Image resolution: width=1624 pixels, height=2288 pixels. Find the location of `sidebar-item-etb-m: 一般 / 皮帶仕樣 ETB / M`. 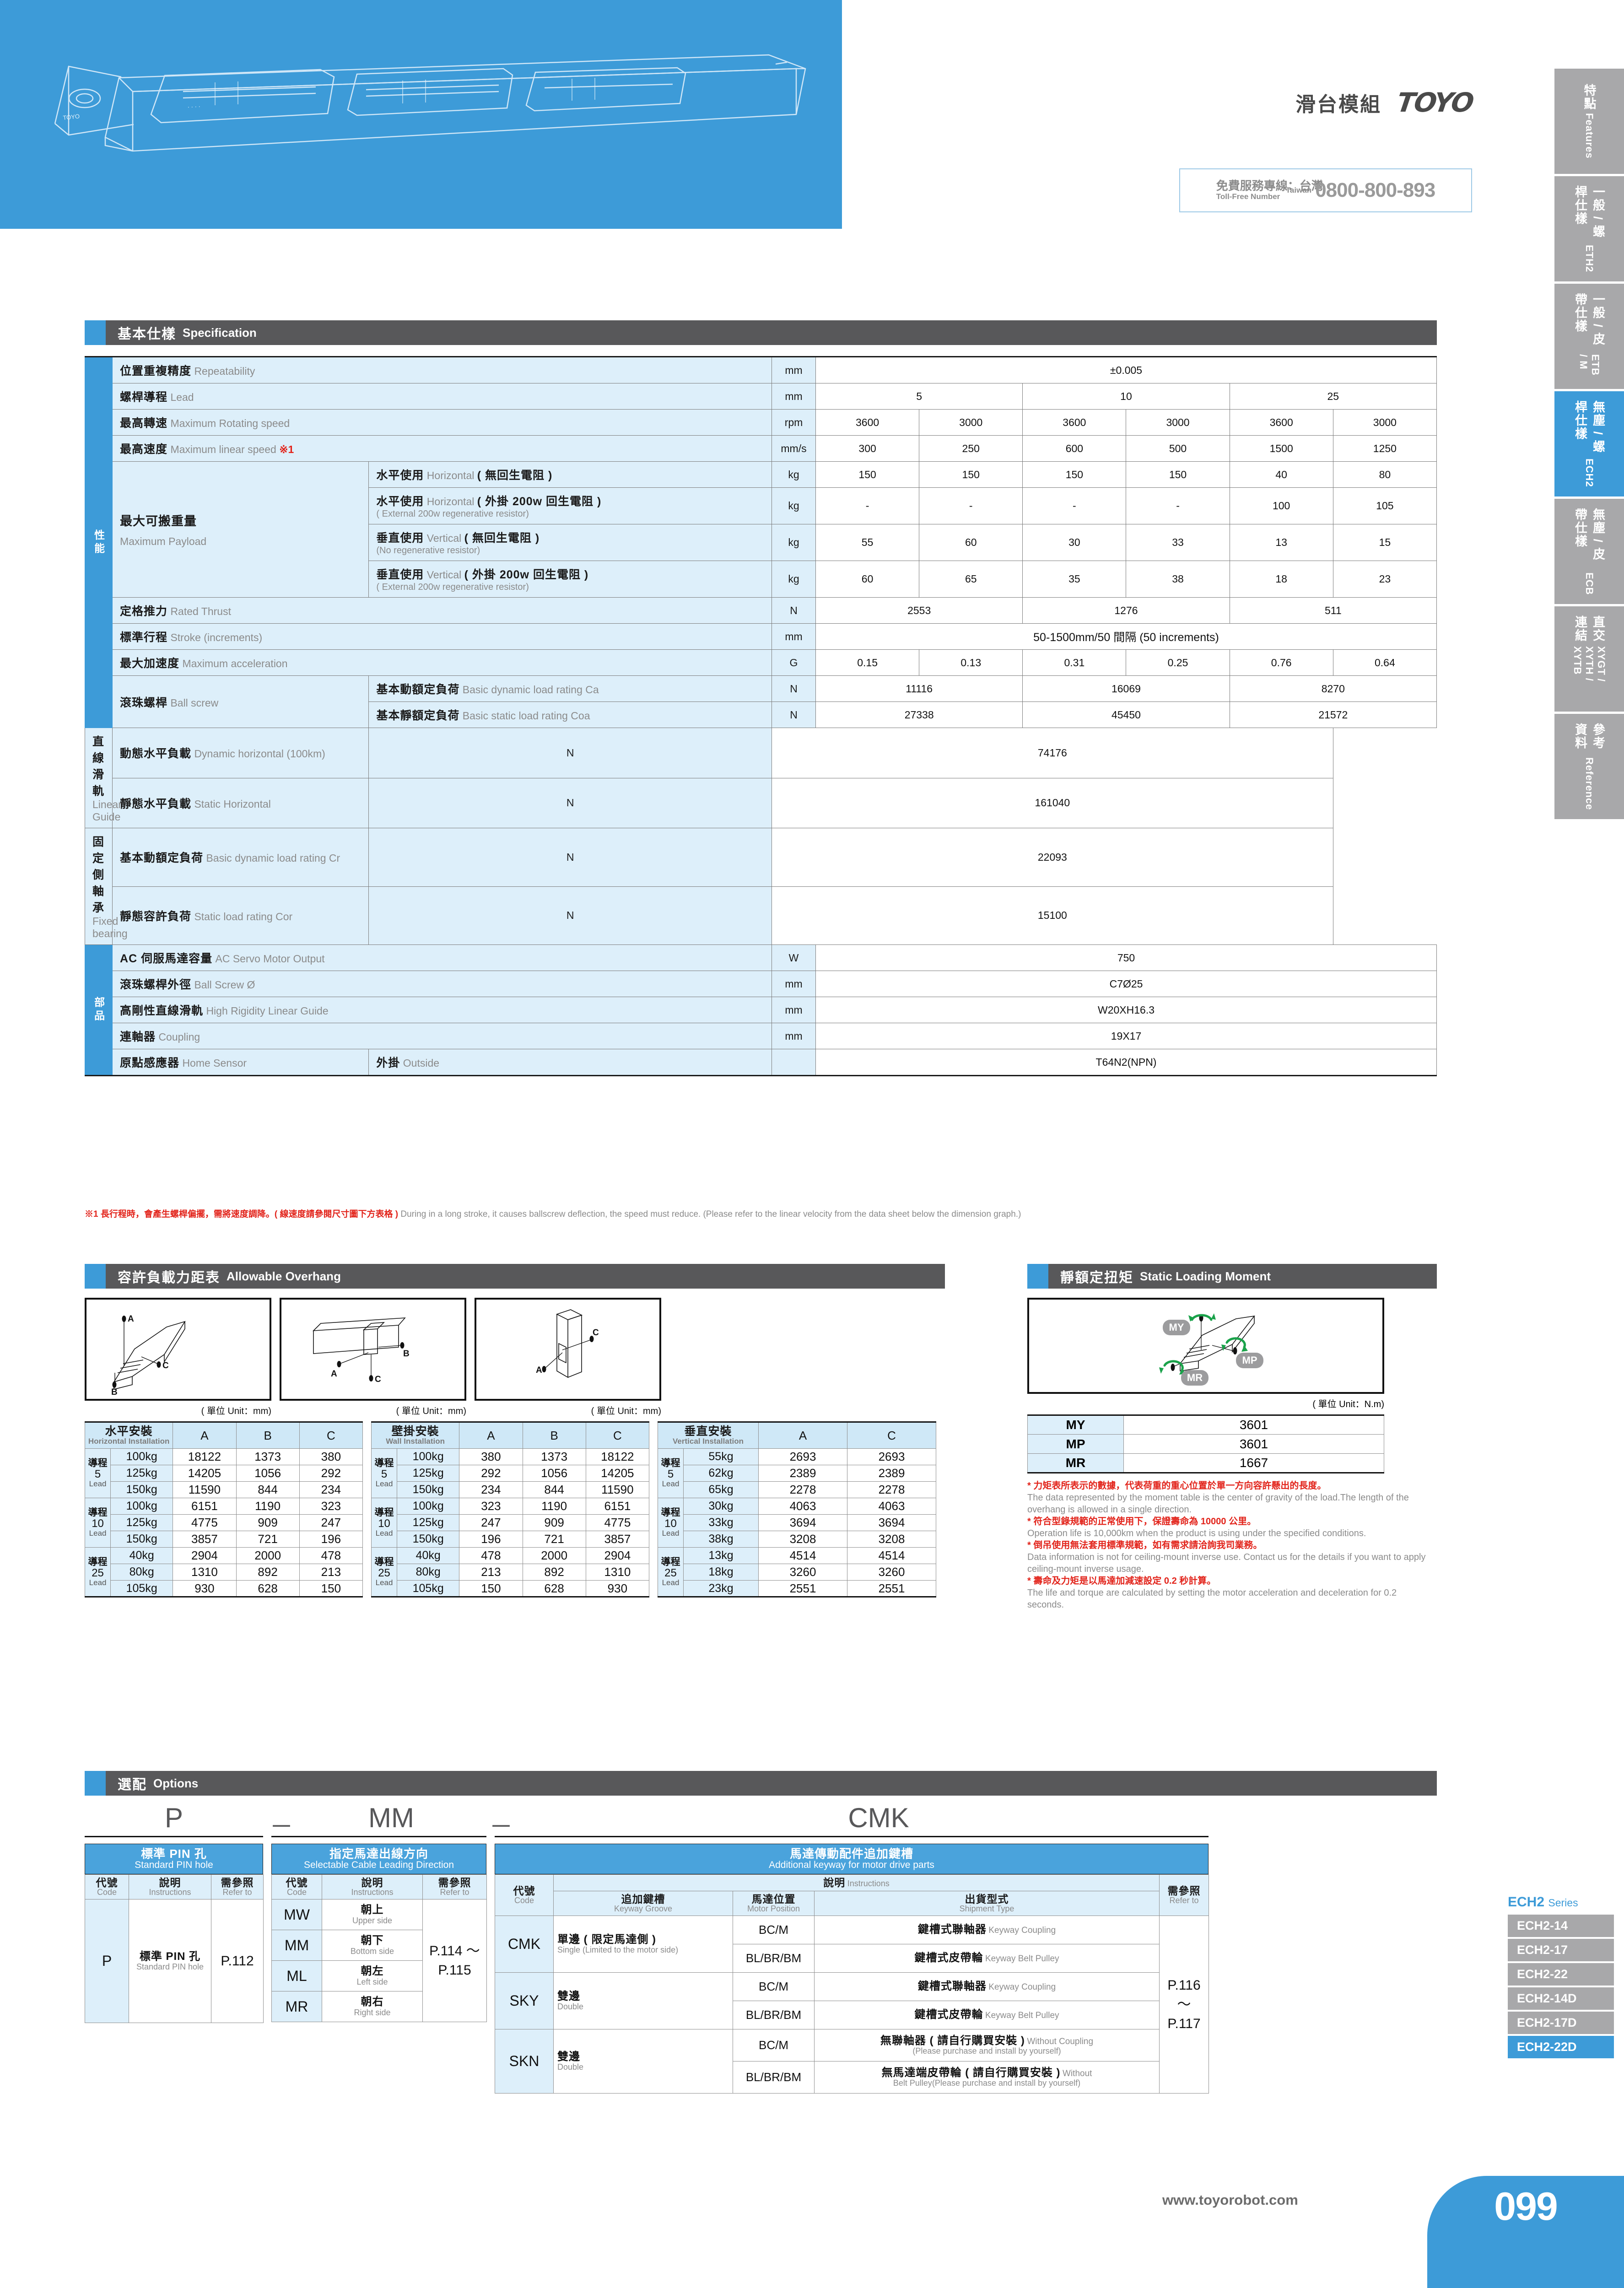

sidebar-item-etb-m: 一般 / 皮帶仕樣 ETB / M is located at coordinates (1589, 337).